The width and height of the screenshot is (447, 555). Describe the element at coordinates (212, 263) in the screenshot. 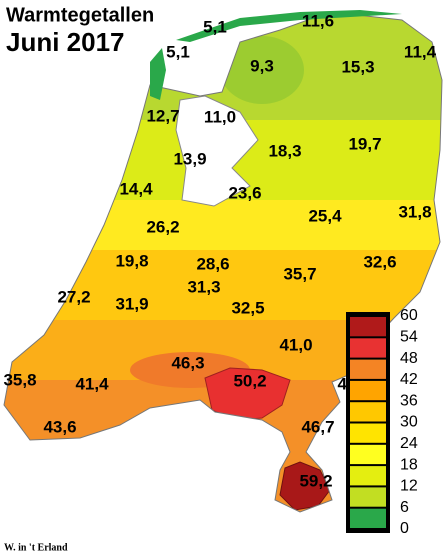

I see `map-value-label: 28,6` at that location.